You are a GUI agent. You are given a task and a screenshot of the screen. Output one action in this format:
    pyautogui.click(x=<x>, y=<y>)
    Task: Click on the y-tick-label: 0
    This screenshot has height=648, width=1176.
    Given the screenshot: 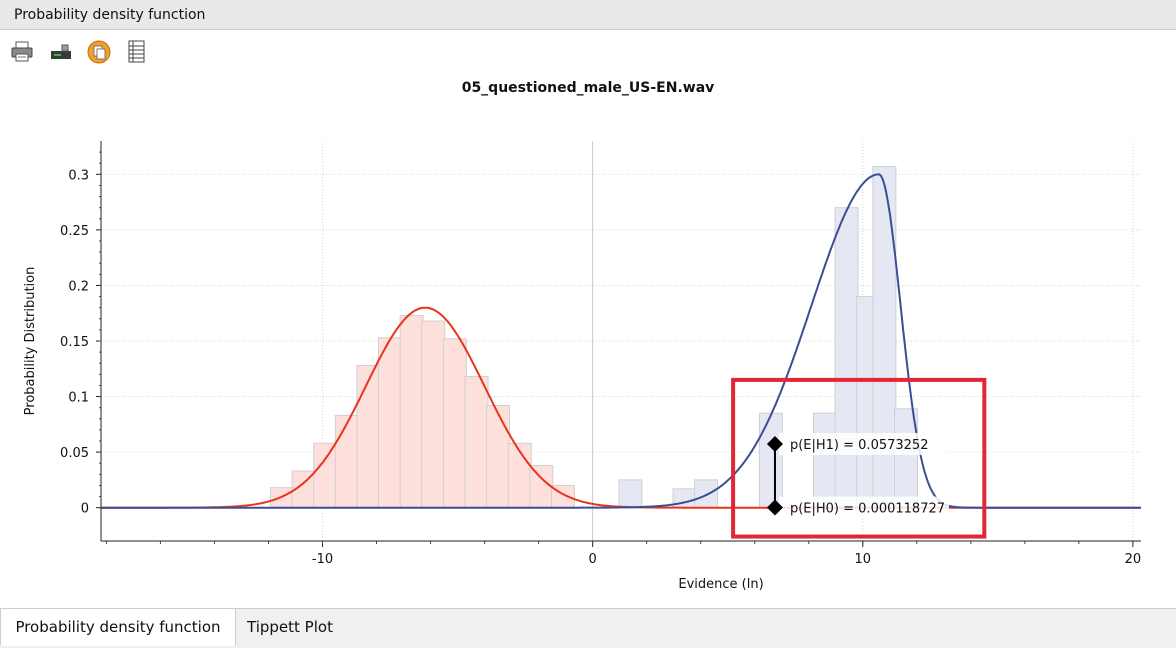 What is the action you would take?
    pyautogui.click(x=85, y=509)
    